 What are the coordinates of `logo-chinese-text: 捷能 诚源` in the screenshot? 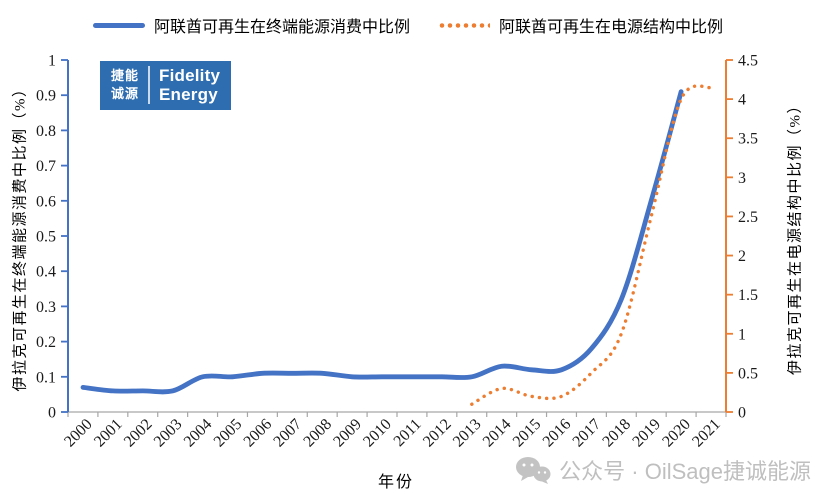 It's located at (125, 84).